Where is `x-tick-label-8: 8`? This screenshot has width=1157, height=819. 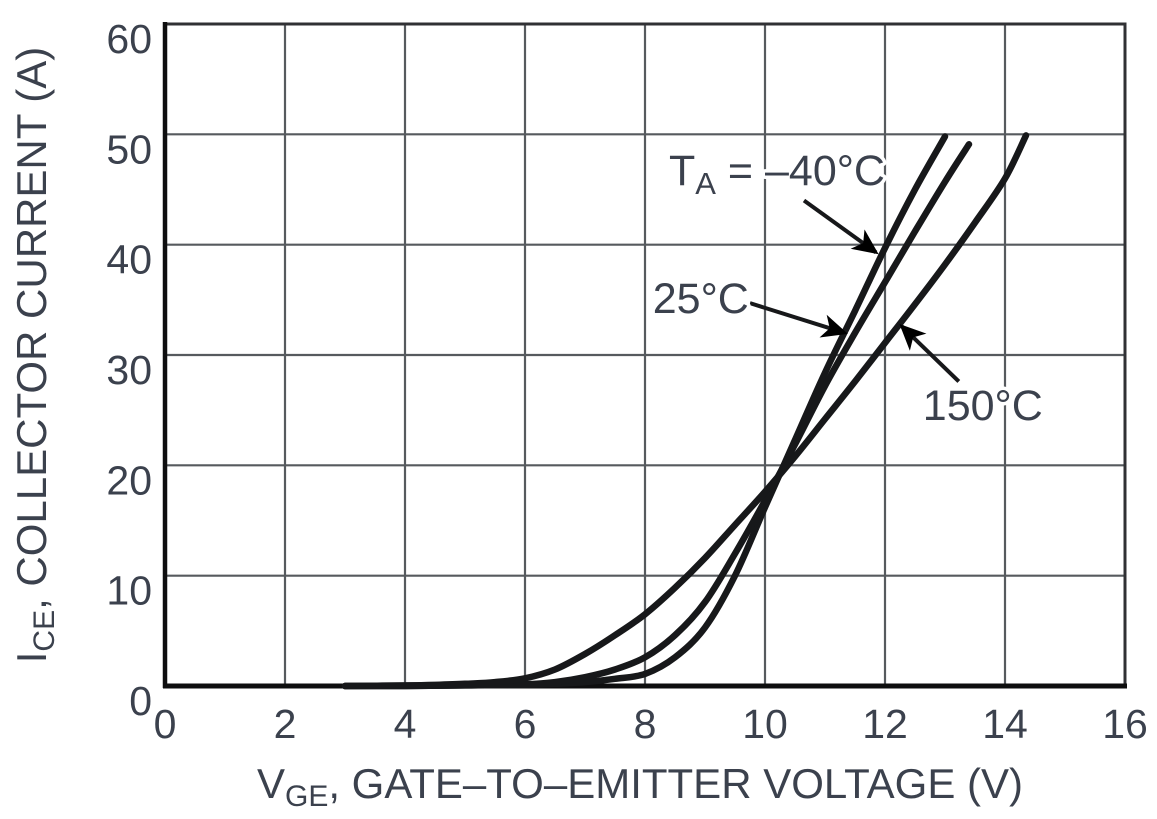
x-tick-label-8: 8 is located at coordinates (645, 724).